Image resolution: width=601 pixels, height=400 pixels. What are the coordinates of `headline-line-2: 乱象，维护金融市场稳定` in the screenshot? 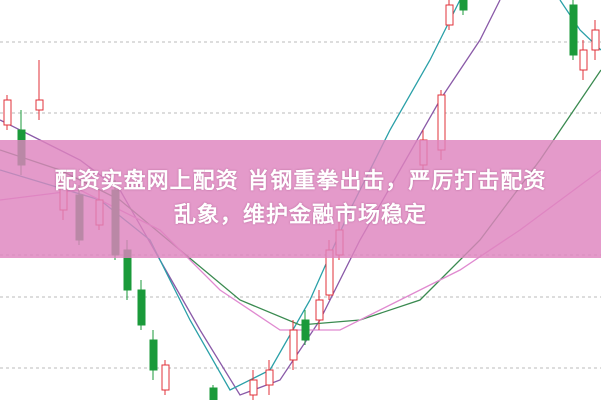 It's located at (300, 215).